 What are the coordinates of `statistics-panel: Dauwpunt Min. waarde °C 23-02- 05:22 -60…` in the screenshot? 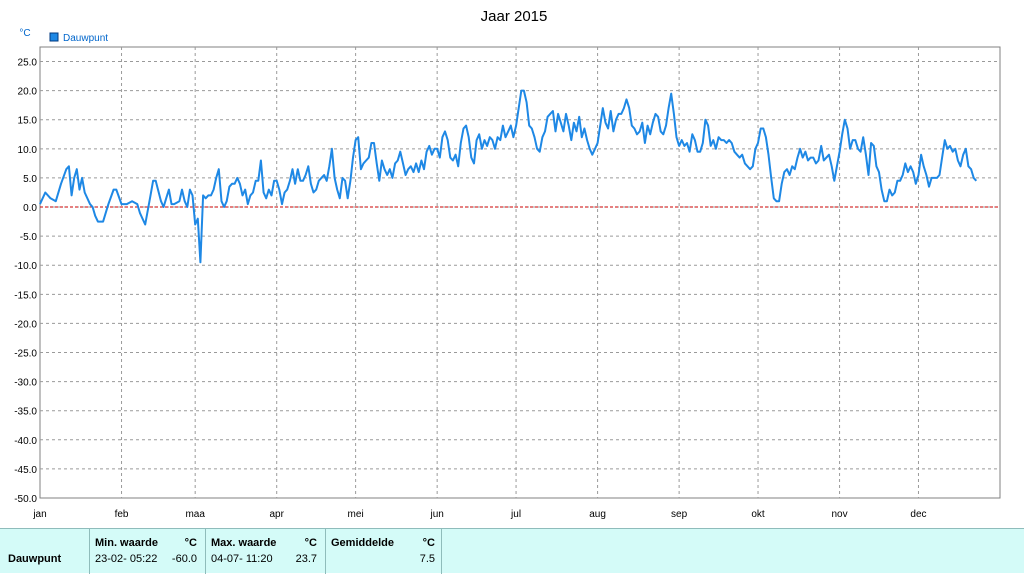 It's located at (512, 551).